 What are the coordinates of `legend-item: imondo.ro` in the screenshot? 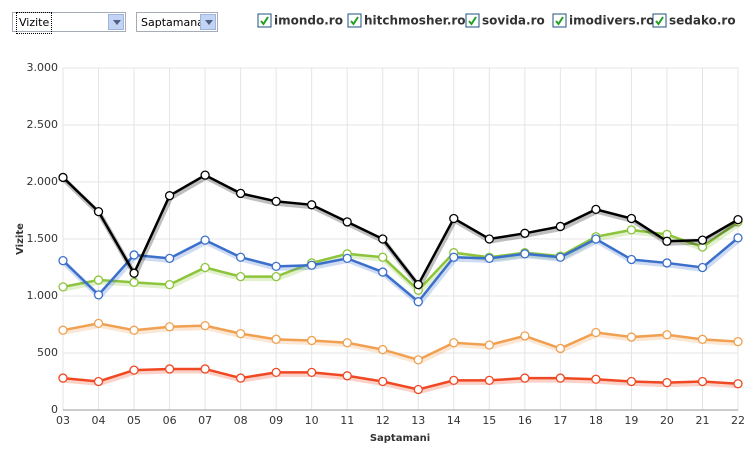 It's located at (300, 20).